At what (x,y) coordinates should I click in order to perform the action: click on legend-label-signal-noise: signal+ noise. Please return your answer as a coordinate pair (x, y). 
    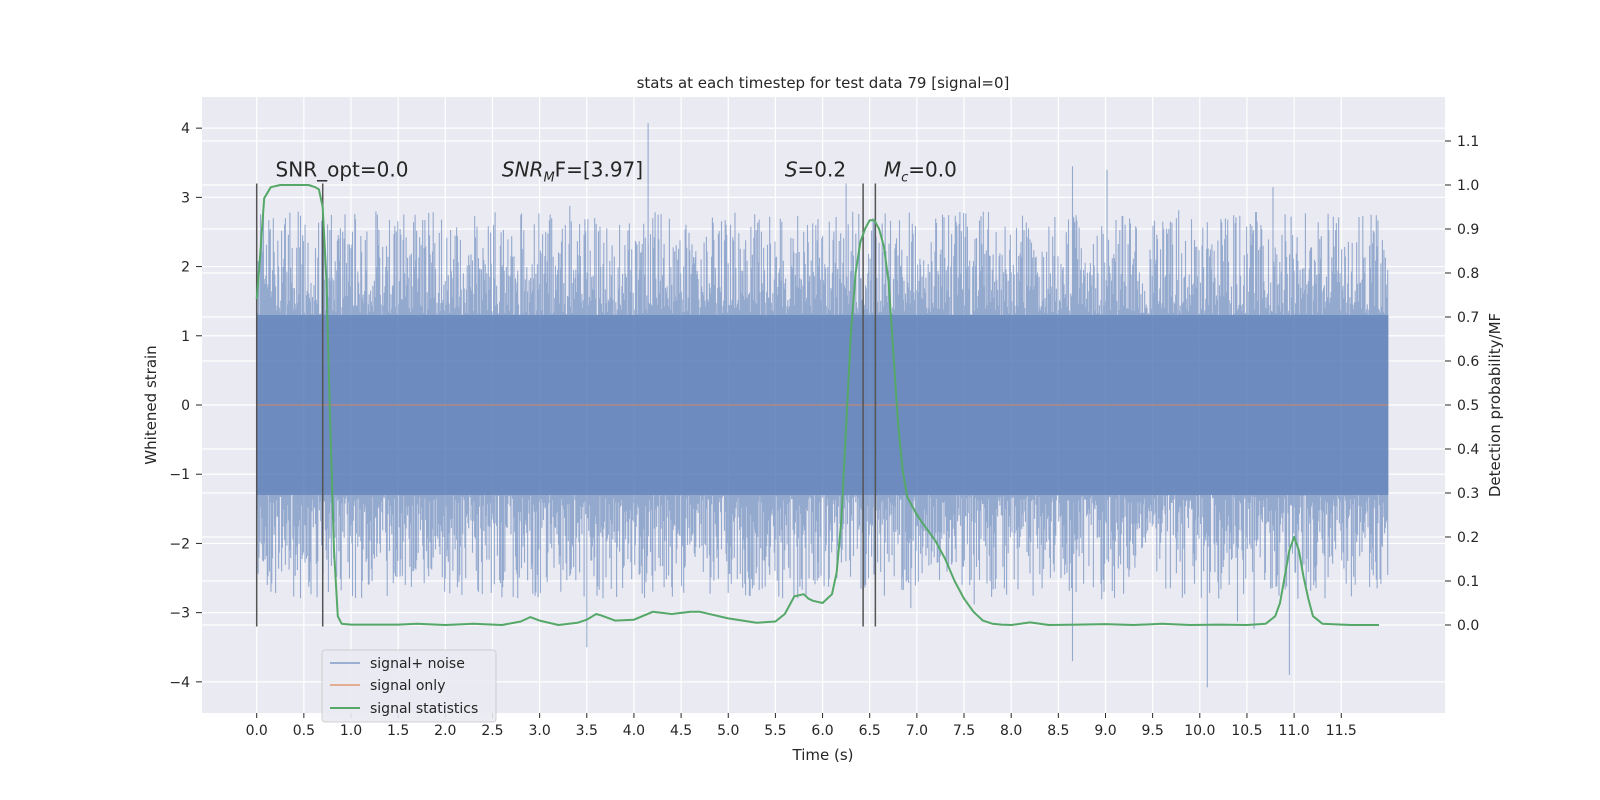
    Looking at the image, I should click on (417, 664).